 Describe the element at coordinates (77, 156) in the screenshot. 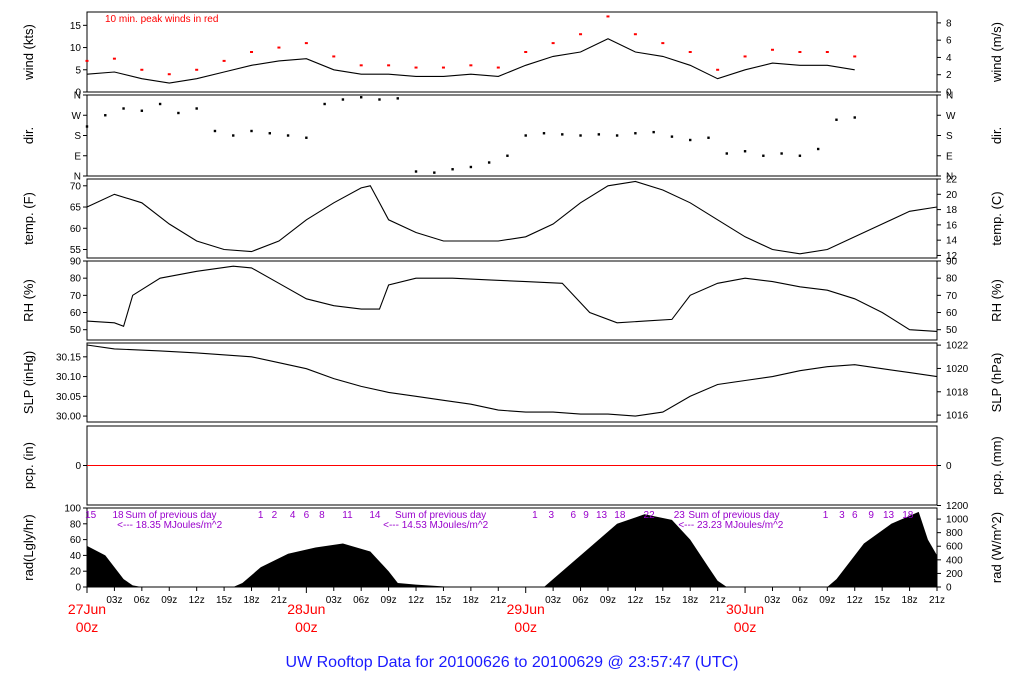

I see `left-tick-label: E` at that location.